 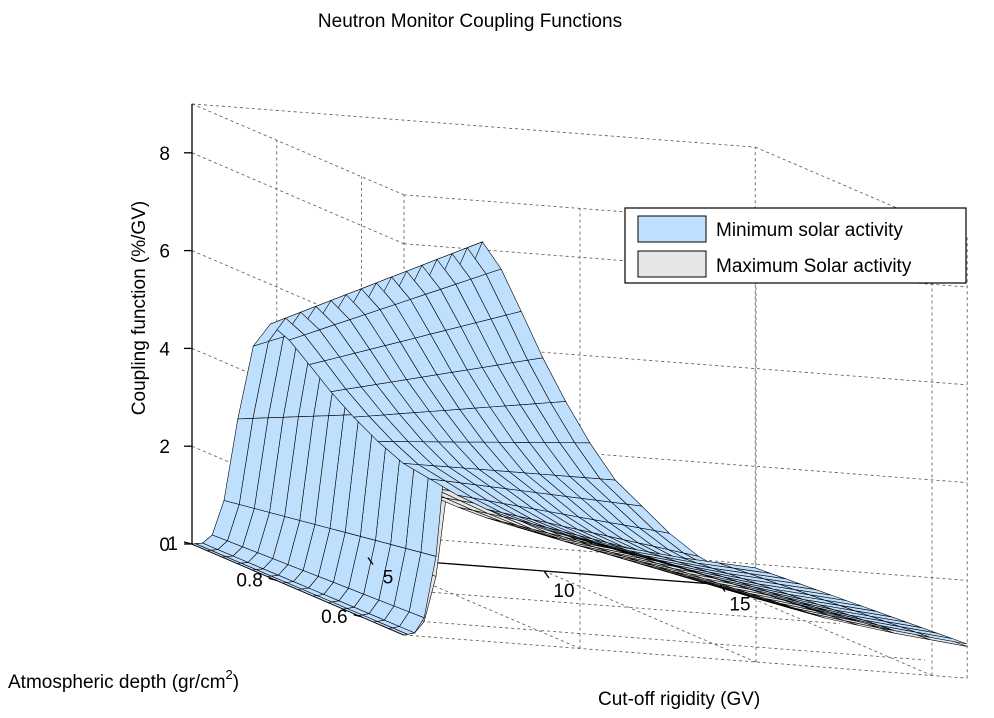 What do you see at coordinates (739, 605) in the screenshot?
I see `x-tick-label: 15` at bounding box center [739, 605].